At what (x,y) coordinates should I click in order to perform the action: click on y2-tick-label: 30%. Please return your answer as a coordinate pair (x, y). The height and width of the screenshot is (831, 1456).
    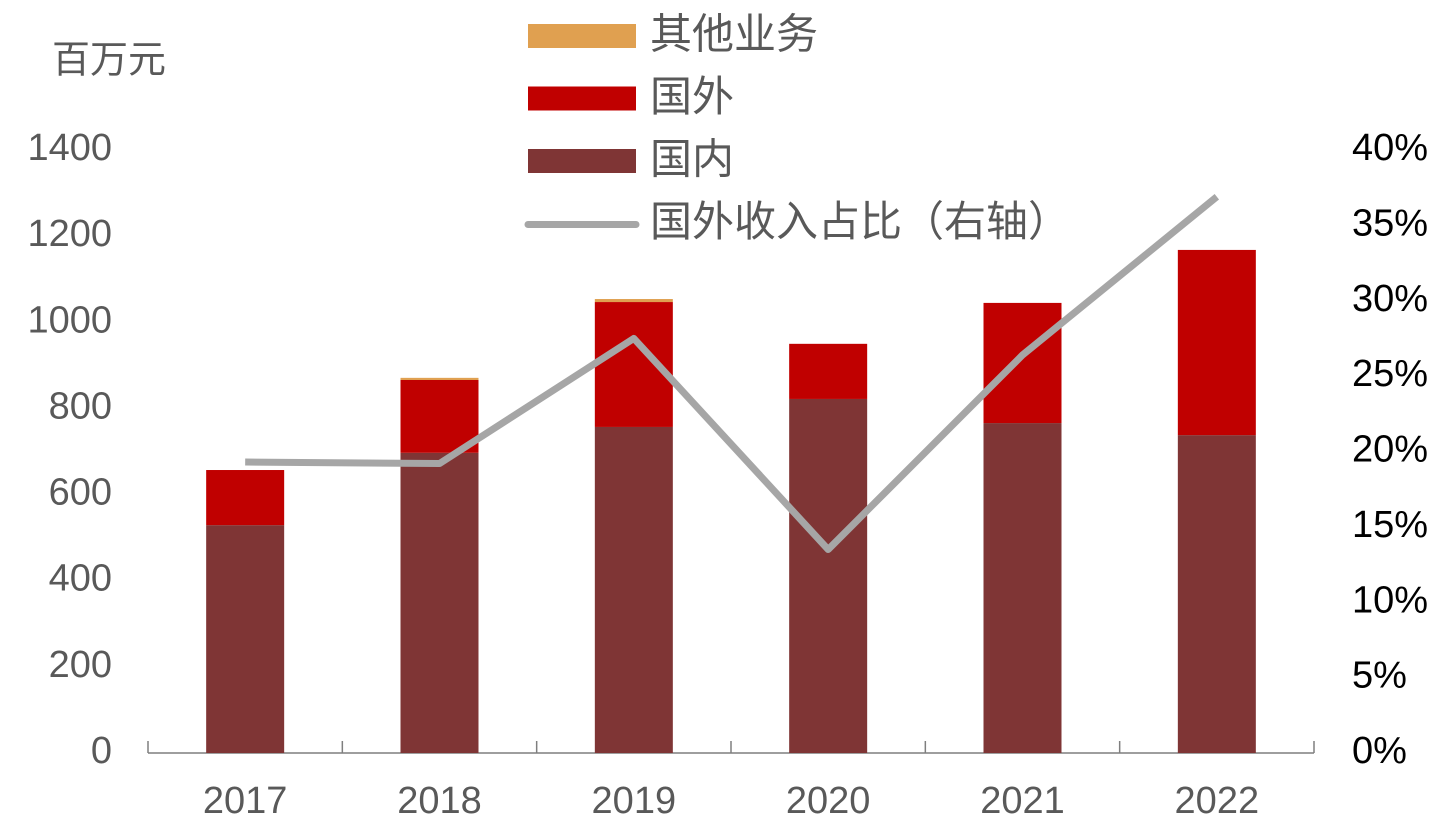
    Looking at the image, I should click on (1390, 299).